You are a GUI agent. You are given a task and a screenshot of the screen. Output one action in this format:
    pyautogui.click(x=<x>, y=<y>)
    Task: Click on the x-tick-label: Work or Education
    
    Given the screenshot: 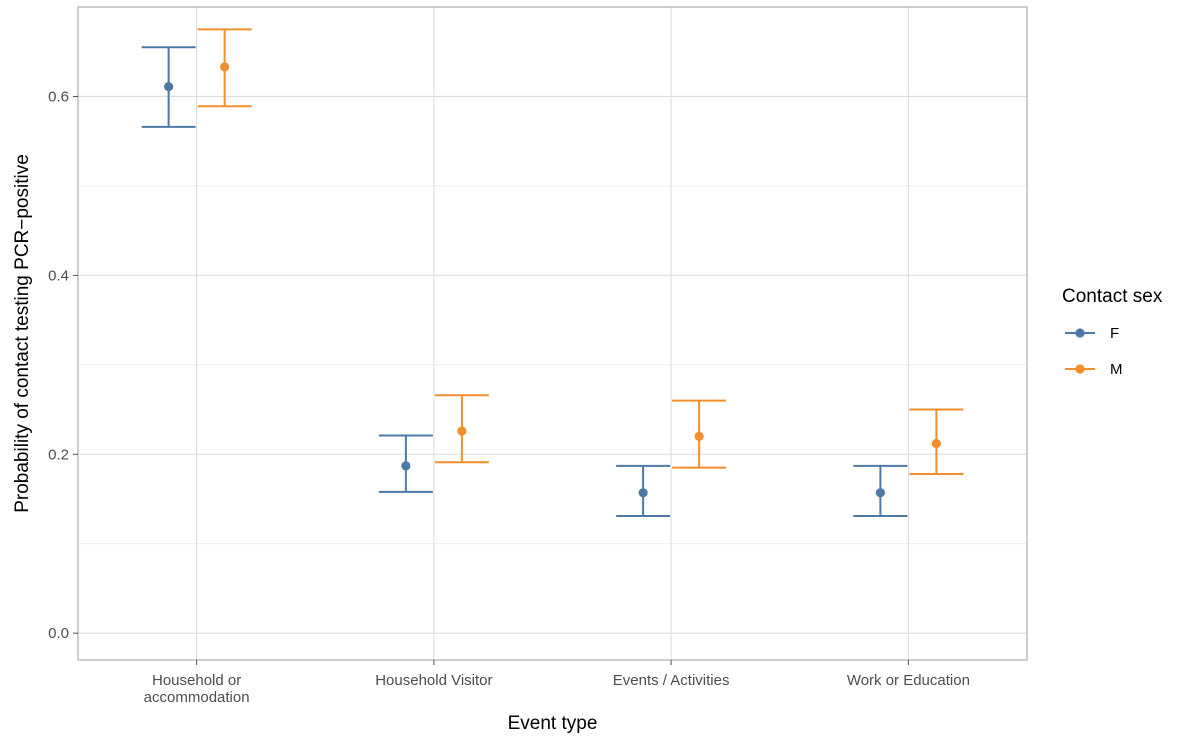 What is the action you would take?
    pyautogui.click(x=908, y=680)
    